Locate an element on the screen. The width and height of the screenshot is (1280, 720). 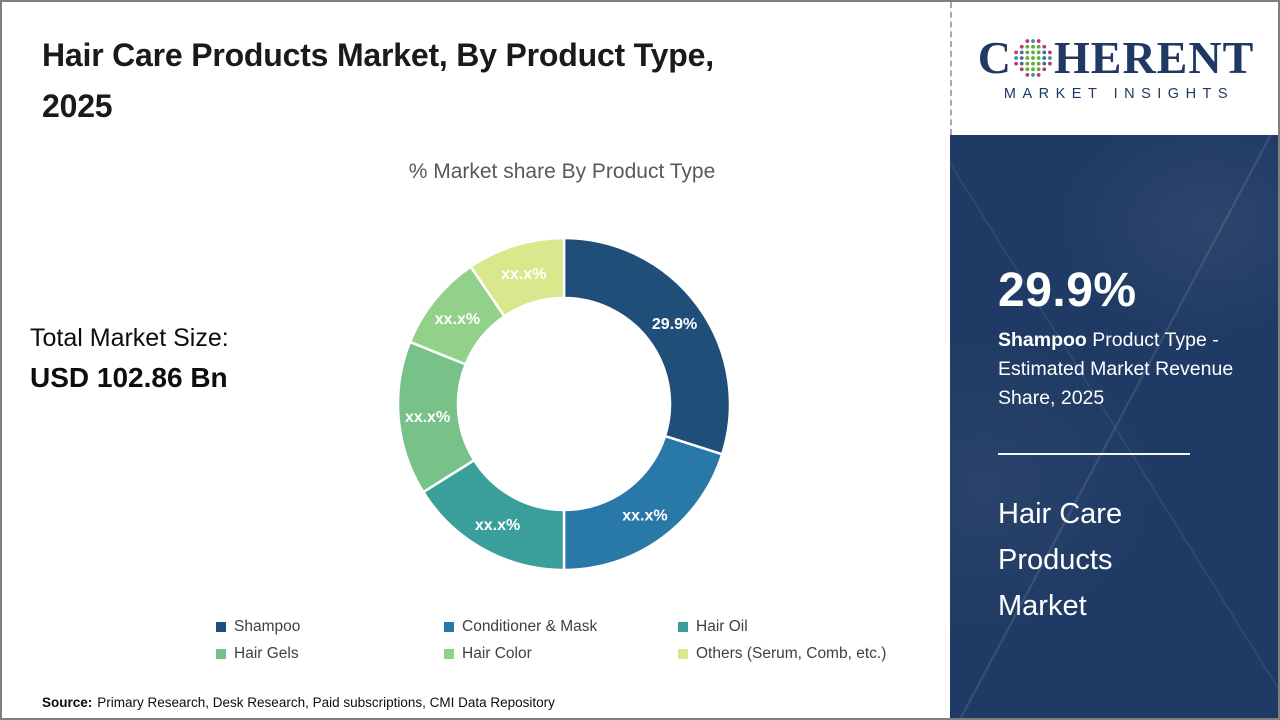
sidebar-divider is located at coordinates (1094, 454).